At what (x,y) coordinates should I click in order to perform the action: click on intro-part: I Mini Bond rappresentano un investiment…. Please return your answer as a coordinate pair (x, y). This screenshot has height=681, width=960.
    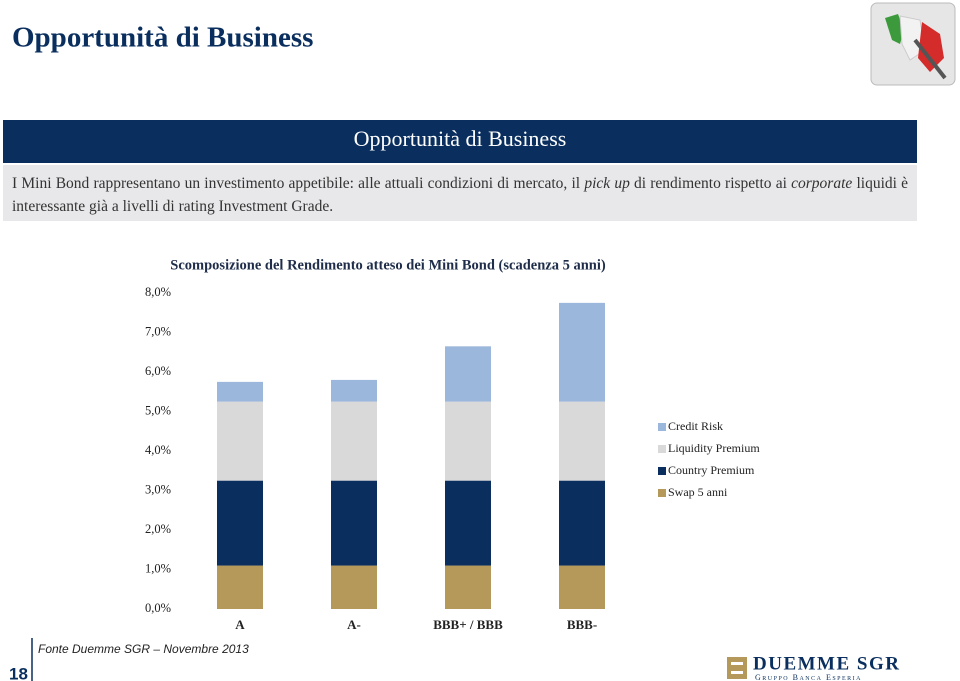
    Looking at the image, I should click on (298, 183).